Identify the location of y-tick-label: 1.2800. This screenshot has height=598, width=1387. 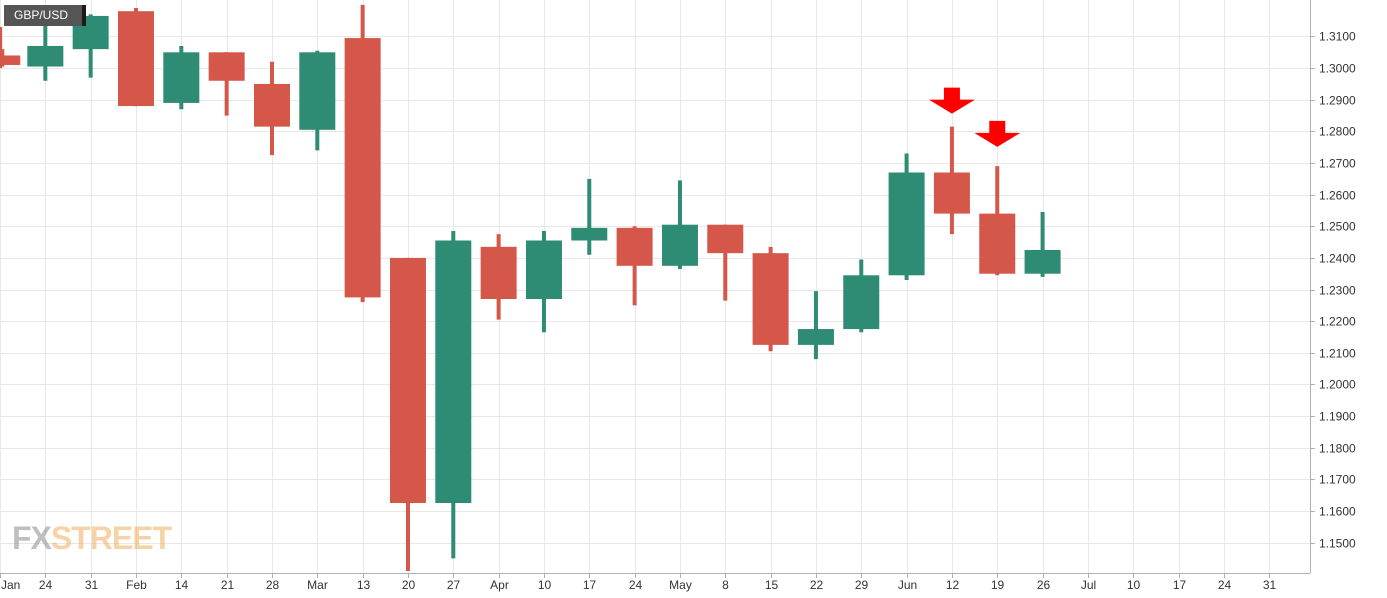
(1337, 132).